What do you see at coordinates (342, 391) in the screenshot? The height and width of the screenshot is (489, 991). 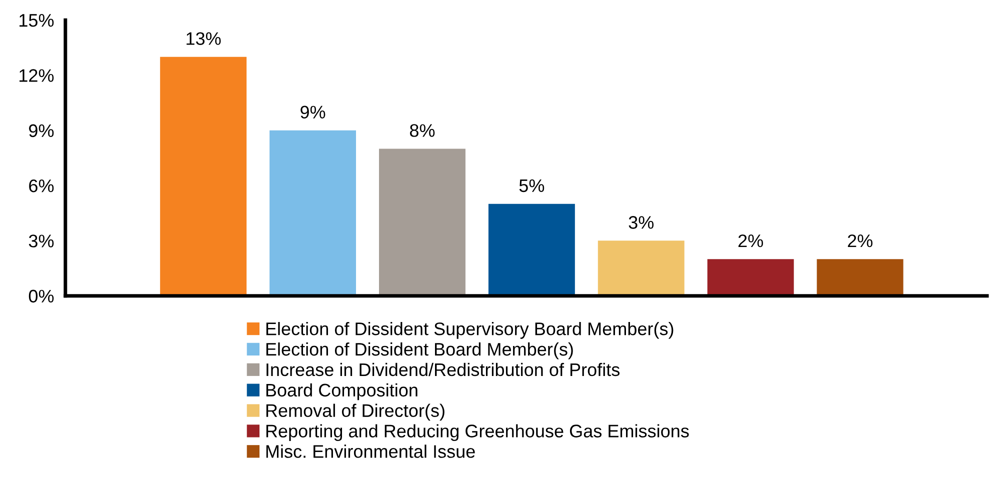 I see `legend-label: Board Composition` at bounding box center [342, 391].